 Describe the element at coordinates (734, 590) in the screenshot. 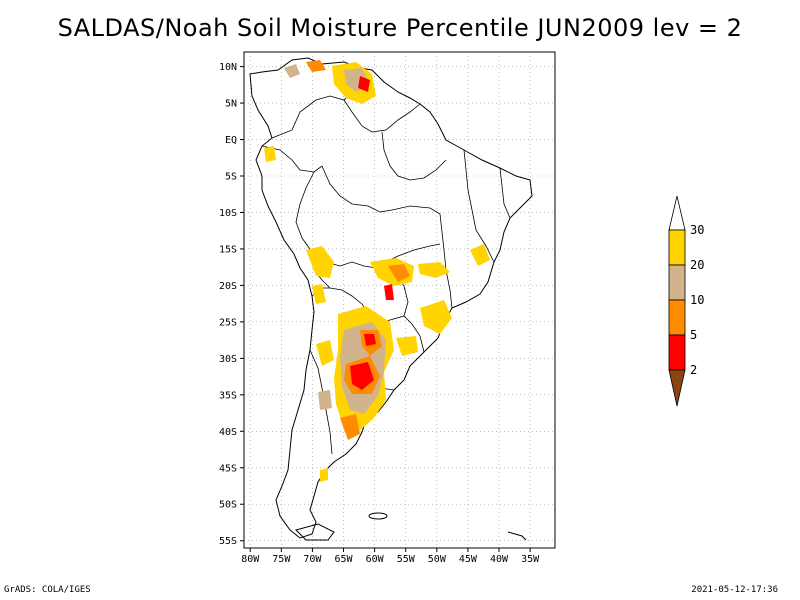

I see `footer-timestamp: 2021-05-12-17:36` at that location.